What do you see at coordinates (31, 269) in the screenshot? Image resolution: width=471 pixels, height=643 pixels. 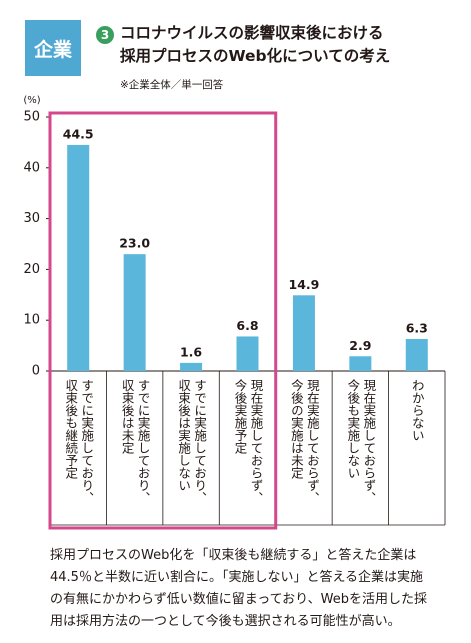 I see `y-tick-label: 20` at bounding box center [31, 269].